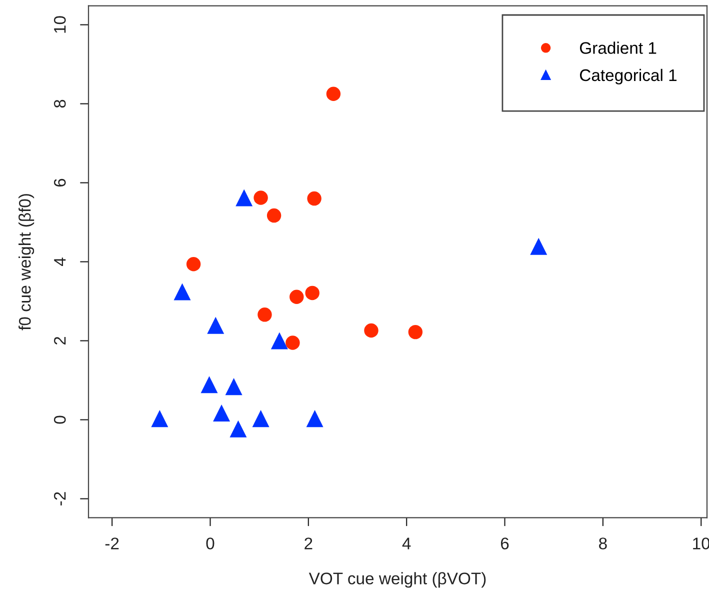 The image size is (709, 594). What do you see at coordinates (397, 580) in the screenshot?
I see `x-axis-title: VOT cue weight (βVOT)` at bounding box center [397, 580].